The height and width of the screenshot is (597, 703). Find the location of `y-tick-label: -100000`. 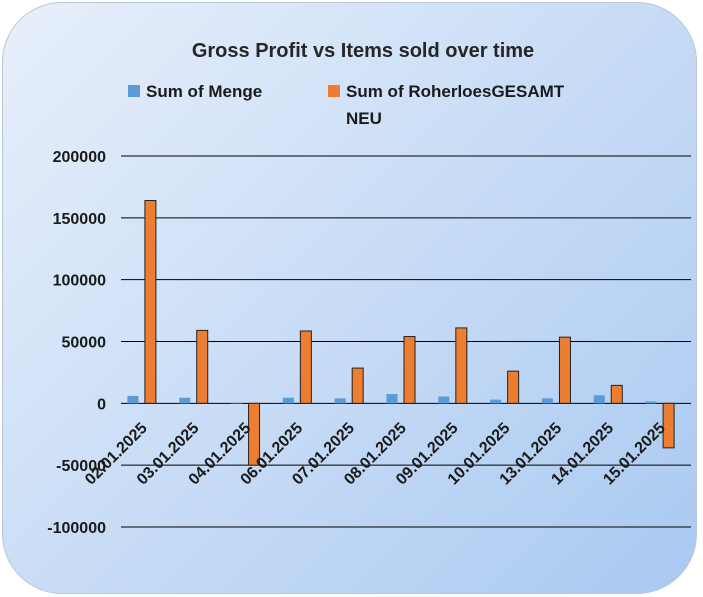

y-tick-label: -100000 is located at coordinates (76, 528).